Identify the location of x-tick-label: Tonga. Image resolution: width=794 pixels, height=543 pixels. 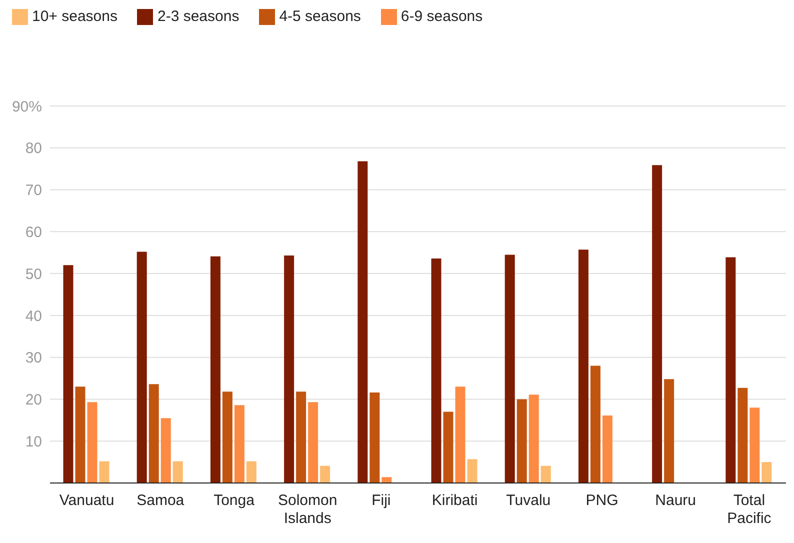
(235, 500).